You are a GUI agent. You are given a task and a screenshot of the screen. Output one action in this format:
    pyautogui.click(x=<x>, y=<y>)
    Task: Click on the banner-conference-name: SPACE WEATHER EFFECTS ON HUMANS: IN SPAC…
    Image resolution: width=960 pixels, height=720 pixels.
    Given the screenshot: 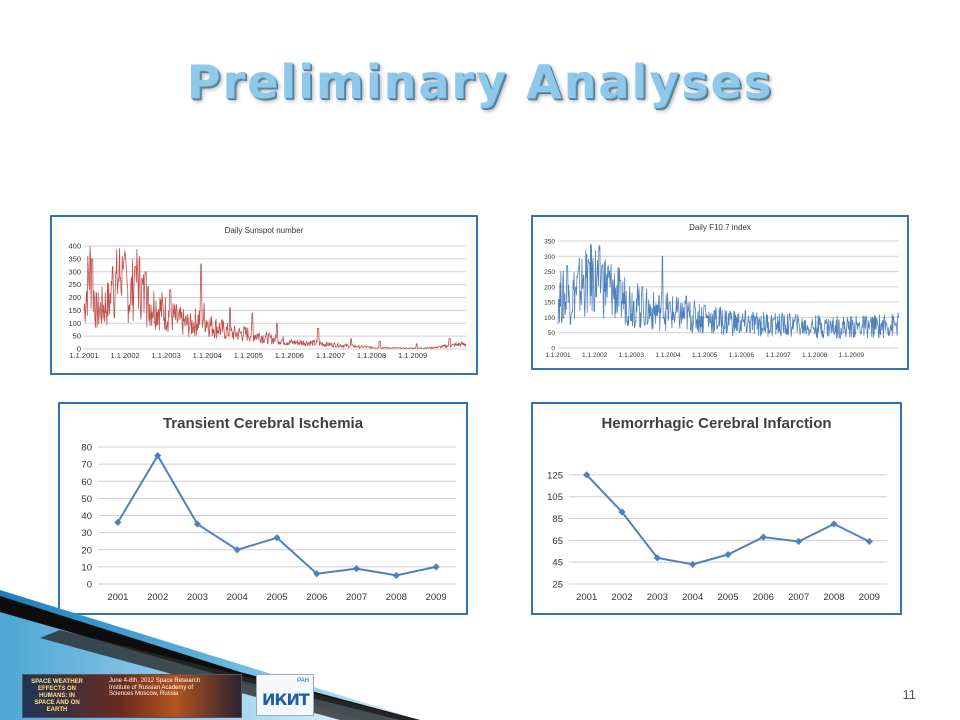 What is the action you would take?
    pyautogui.click(x=57, y=696)
    